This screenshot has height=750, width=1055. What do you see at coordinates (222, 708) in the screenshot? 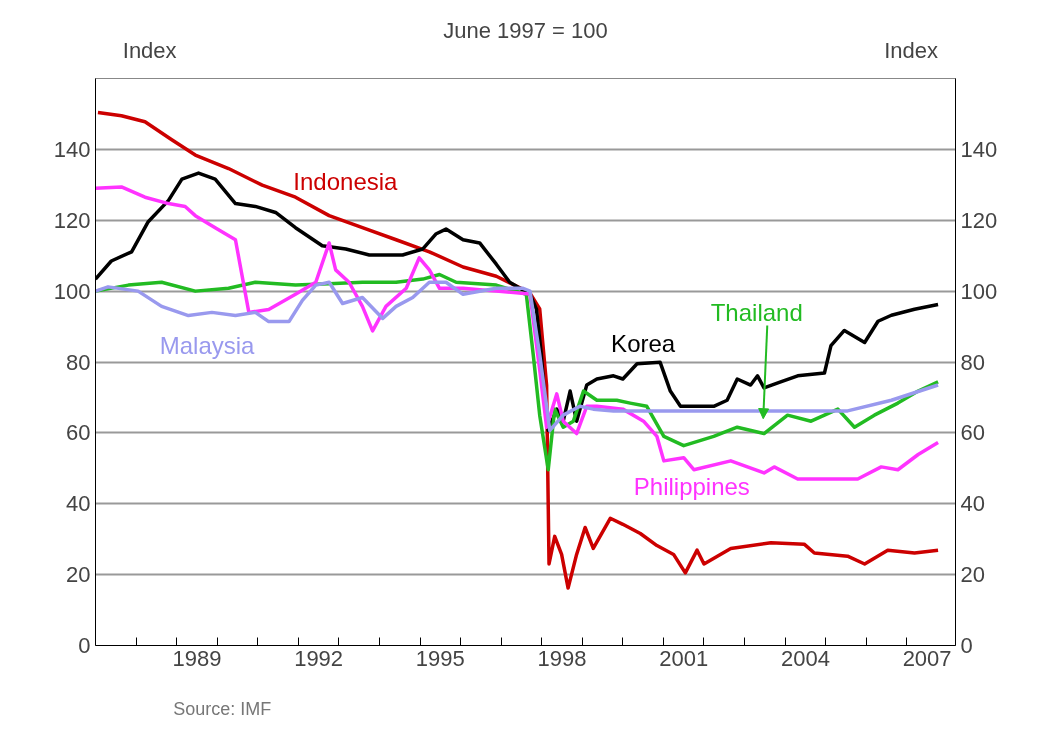
I see `source-note: Source: IMF` at bounding box center [222, 708].